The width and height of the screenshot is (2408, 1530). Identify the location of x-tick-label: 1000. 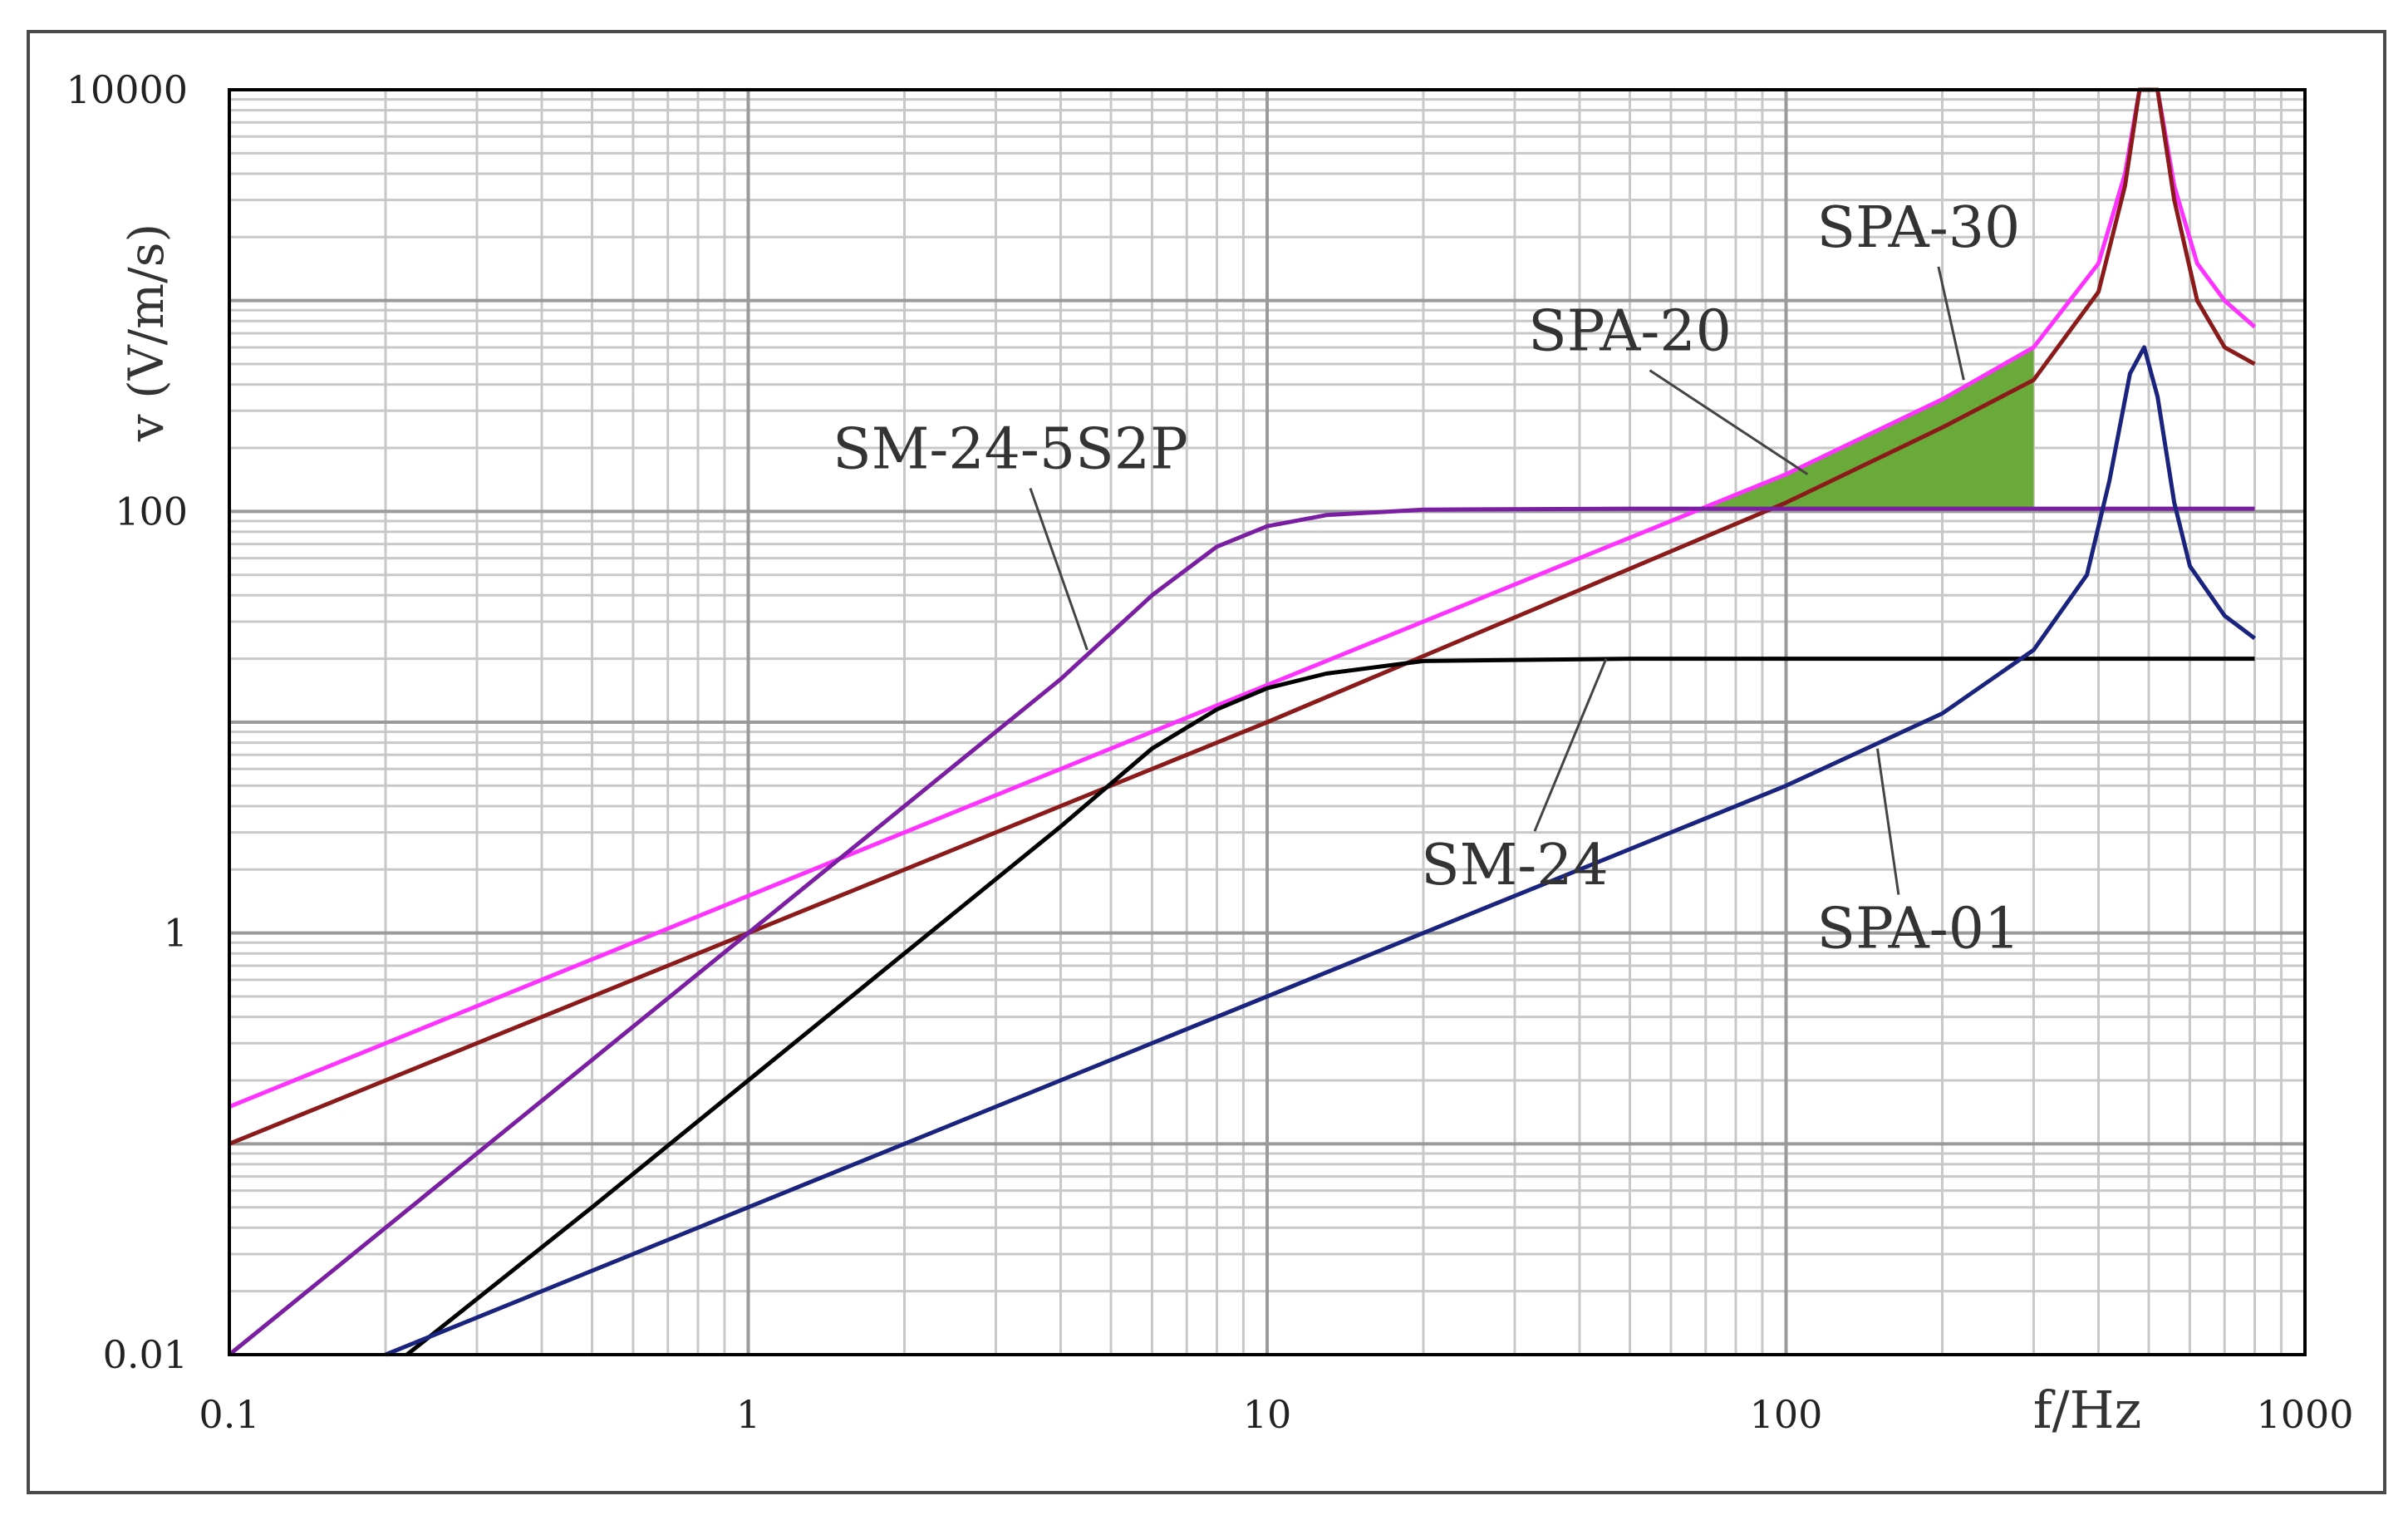
(2304, 1414).